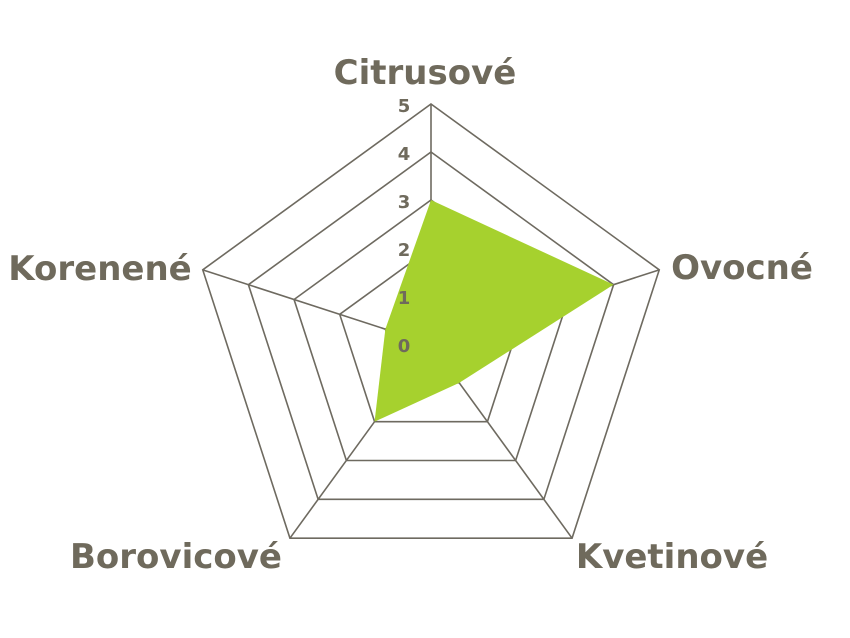  I want to click on axis-label-kvetinove: Kvetinové, so click(672, 557).